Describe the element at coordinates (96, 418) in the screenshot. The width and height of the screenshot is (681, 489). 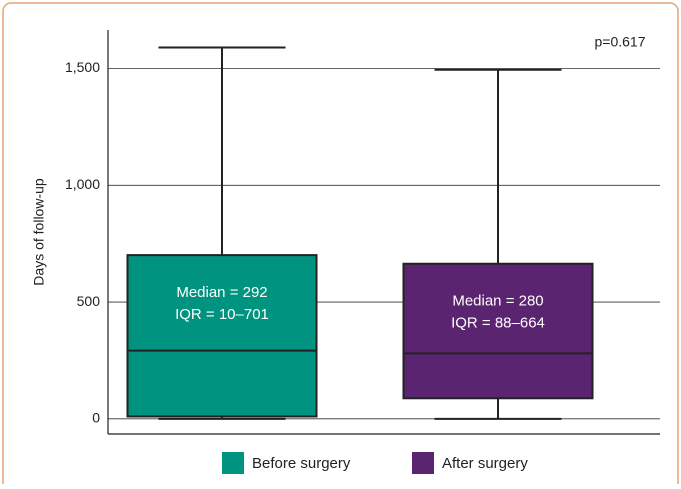
I see `y-tick-label: 0` at that location.